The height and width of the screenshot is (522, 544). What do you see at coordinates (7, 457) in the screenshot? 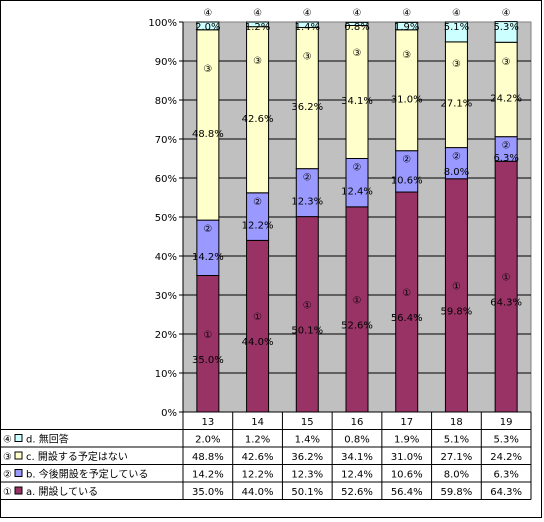
I see `legend-marker-c: ③` at bounding box center [7, 457].